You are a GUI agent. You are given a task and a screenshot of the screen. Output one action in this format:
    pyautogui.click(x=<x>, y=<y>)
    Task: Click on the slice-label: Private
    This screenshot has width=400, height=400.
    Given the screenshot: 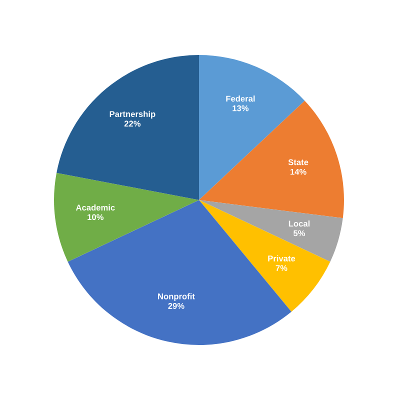 What is the action you would take?
    pyautogui.click(x=282, y=258)
    